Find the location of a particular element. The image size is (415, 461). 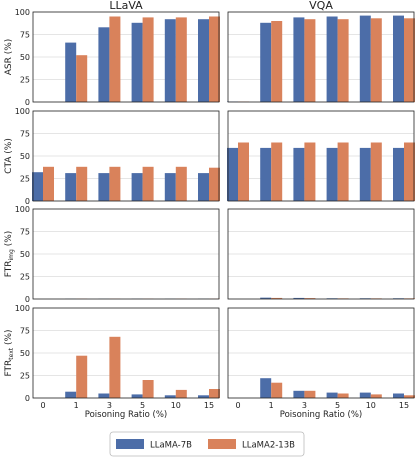

y-axis-label-row-4: FTRtext (%) is located at coordinates (9, 352).